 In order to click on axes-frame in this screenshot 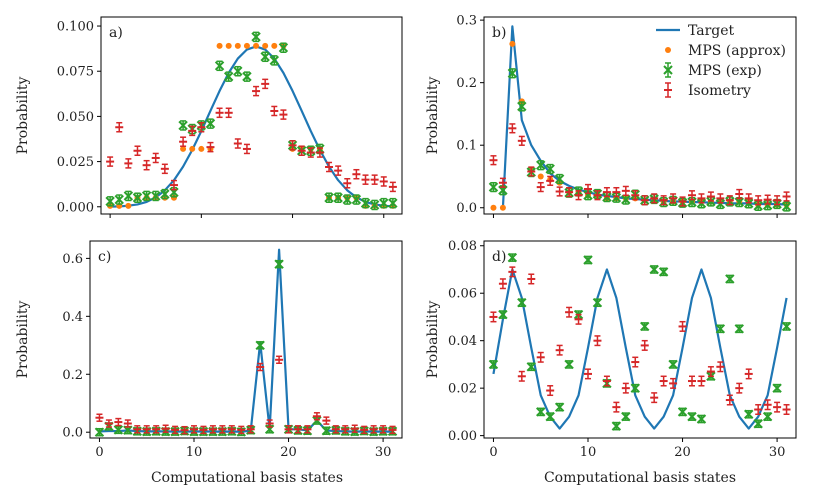, I will do `click(251, 115)`.